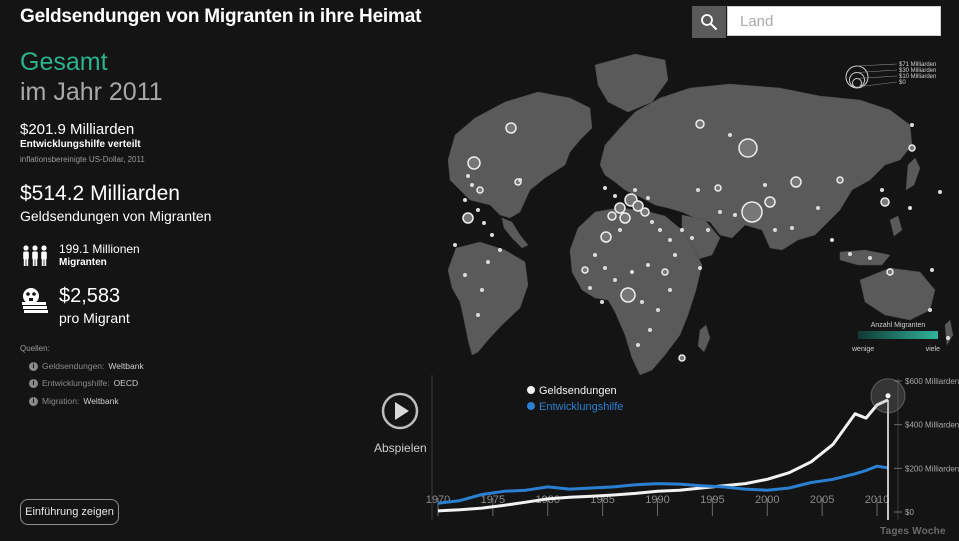 This screenshot has height=541, width=959. I want to click on remittances-line, so click(663, 455).